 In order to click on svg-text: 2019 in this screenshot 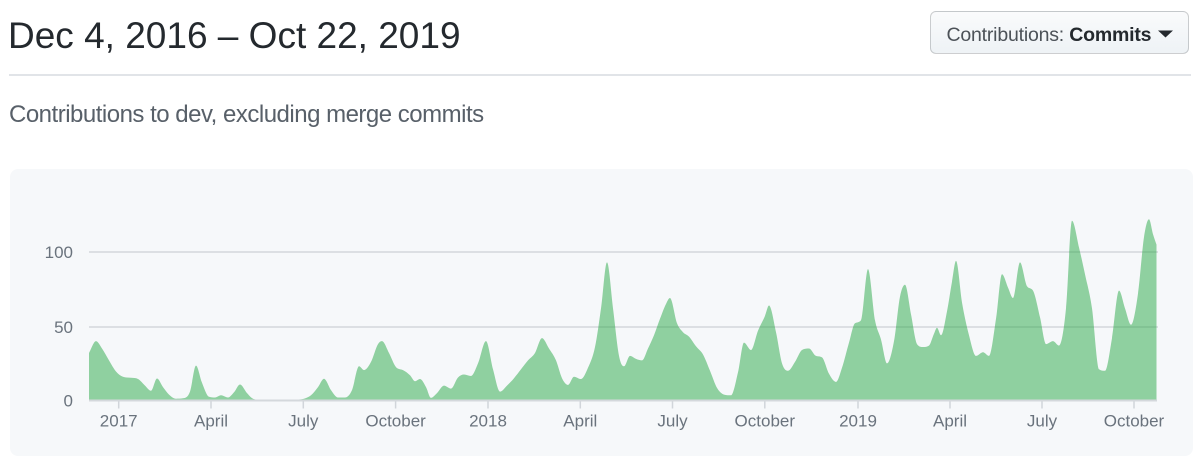, I will do `click(858, 421)`.